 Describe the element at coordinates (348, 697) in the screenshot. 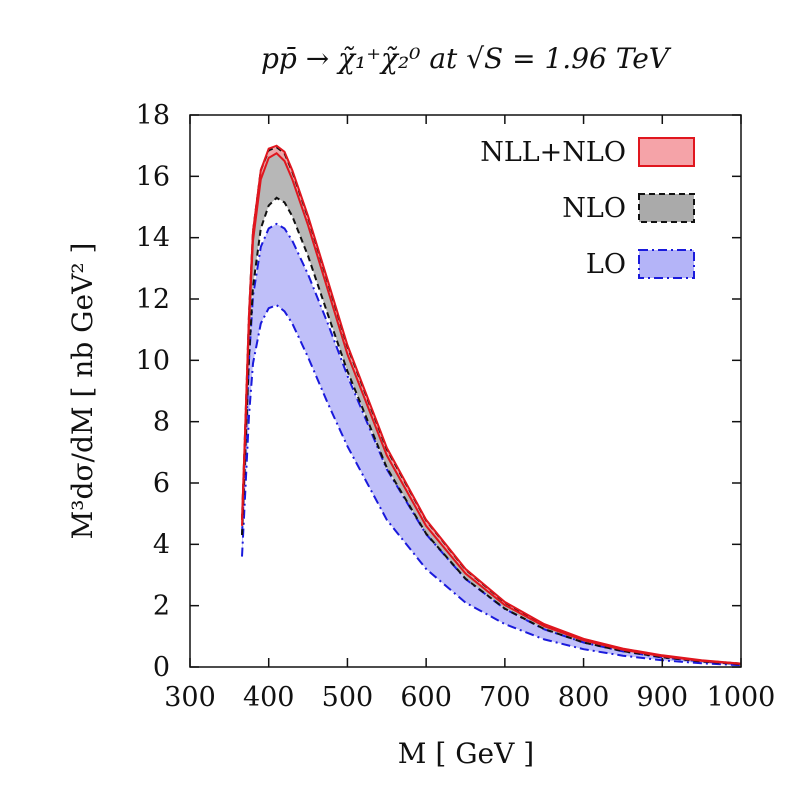

I see `x-tick-label: 500` at that location.